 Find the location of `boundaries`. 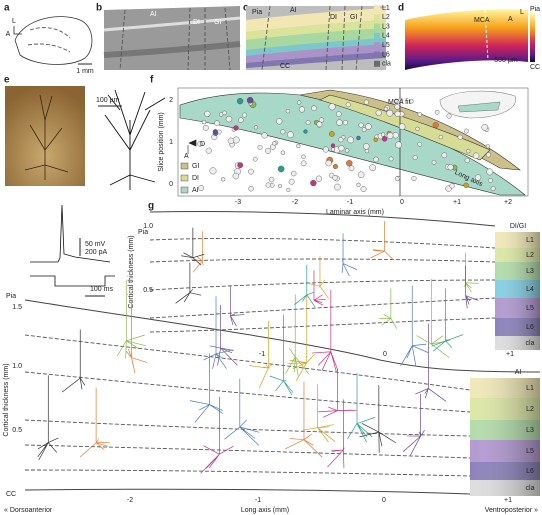

boundaries is located at coordinates (175, 39).